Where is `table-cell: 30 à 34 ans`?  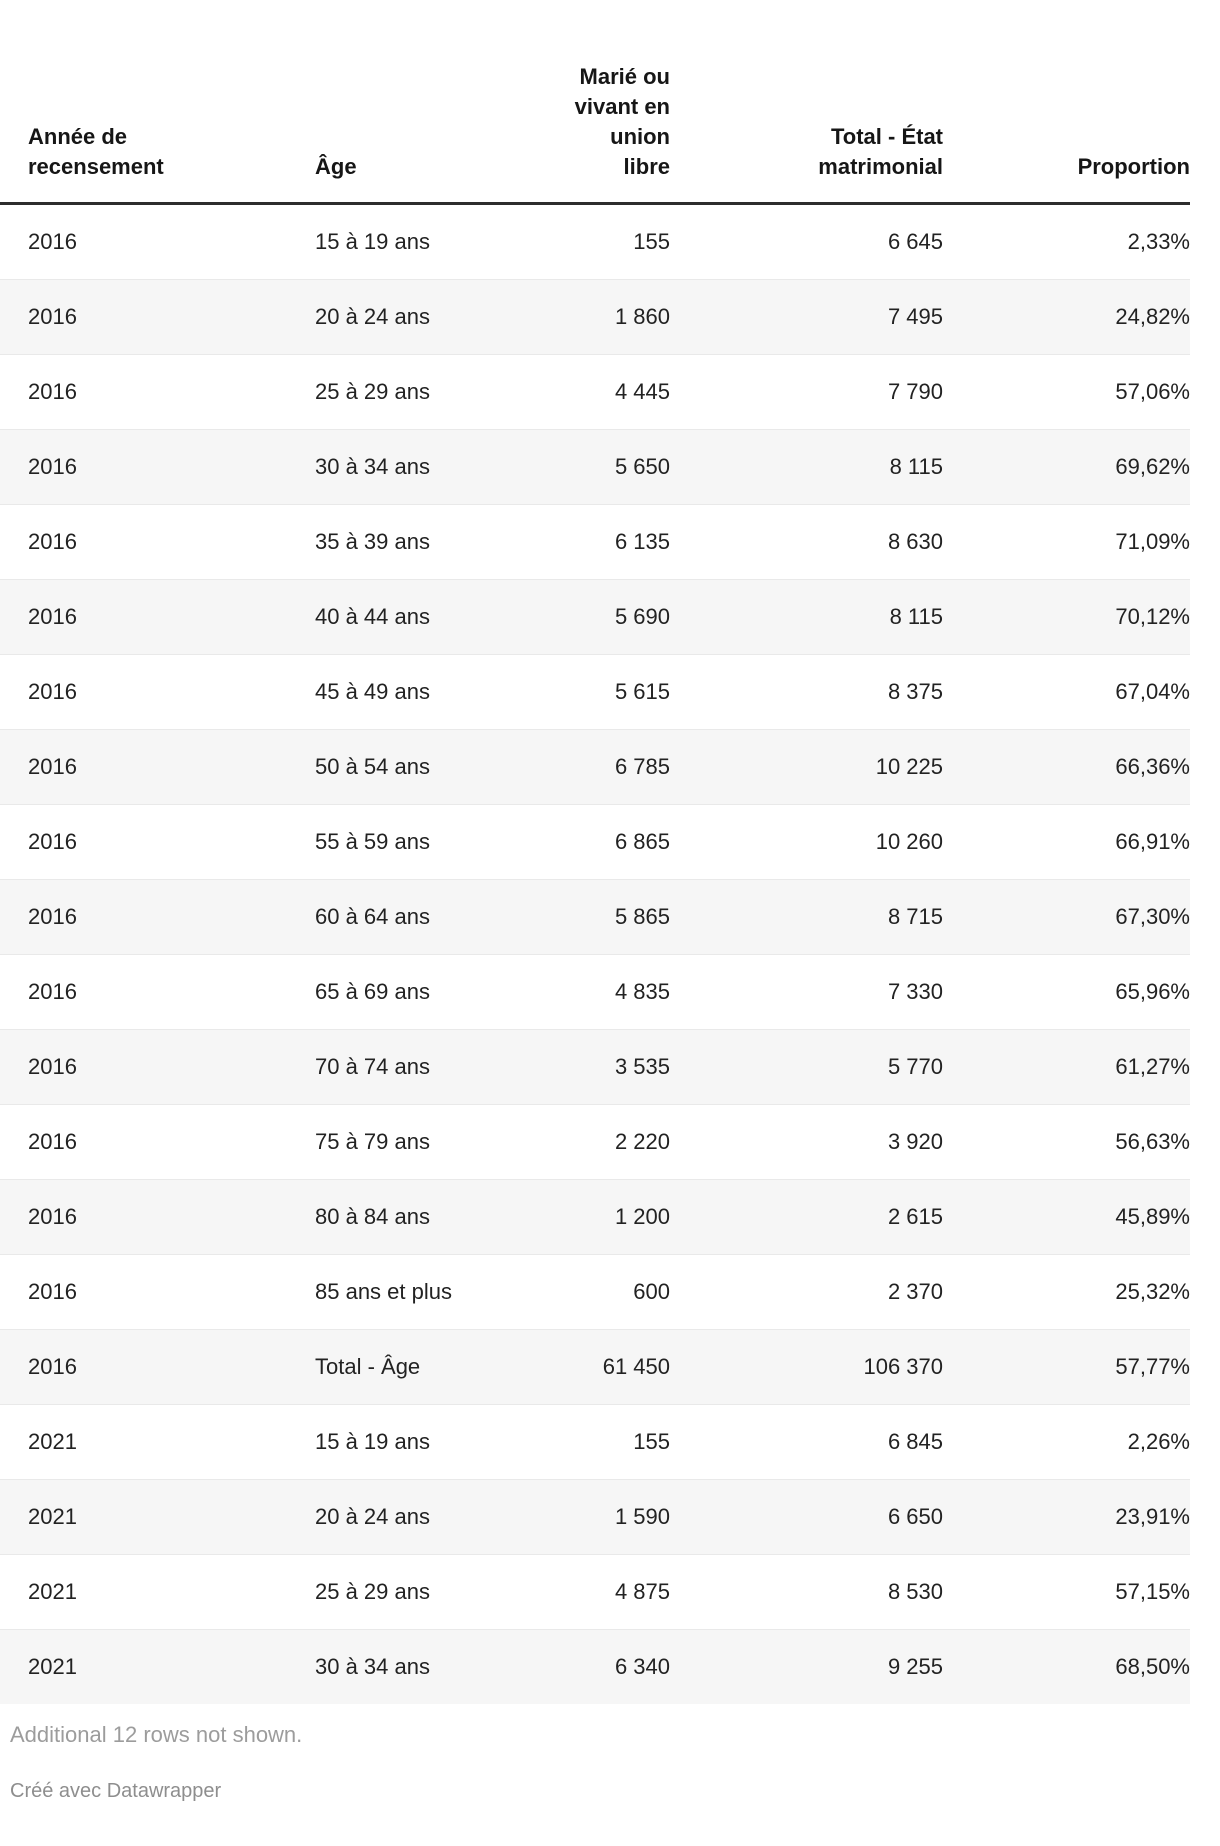 table-cell: 30 à 34 ans is located at coordinates (385, 467).